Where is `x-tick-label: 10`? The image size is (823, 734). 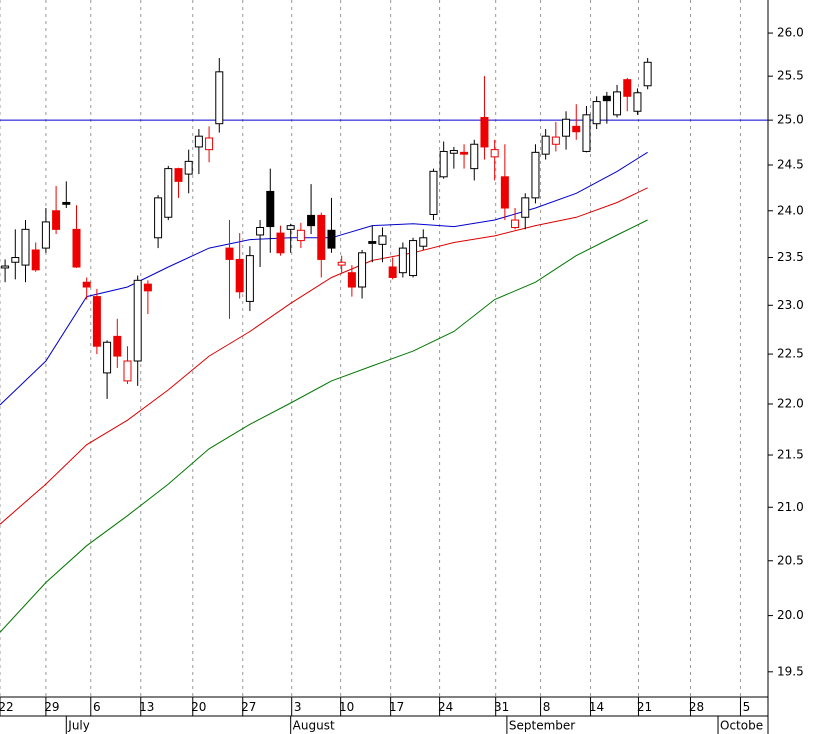
x-tick-label: 10 is located at coordinates (346, 707).